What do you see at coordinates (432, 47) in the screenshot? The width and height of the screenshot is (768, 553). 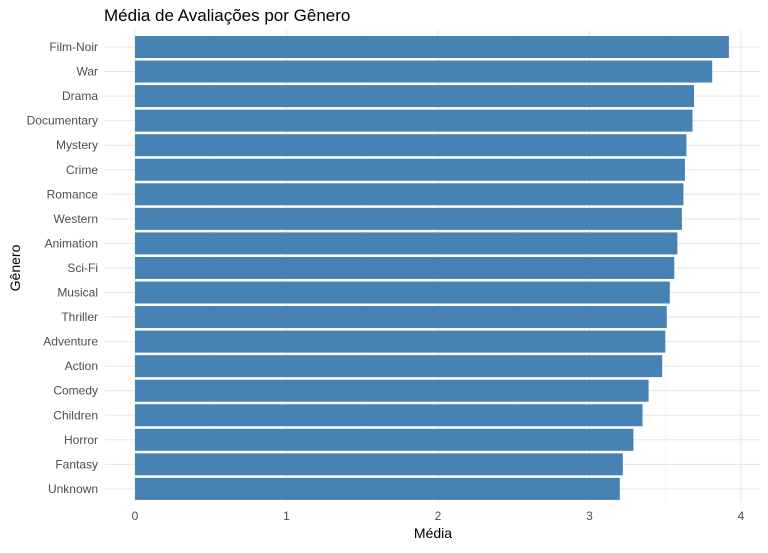 I see `bar-film-noir` at bounding box center [432, 47].